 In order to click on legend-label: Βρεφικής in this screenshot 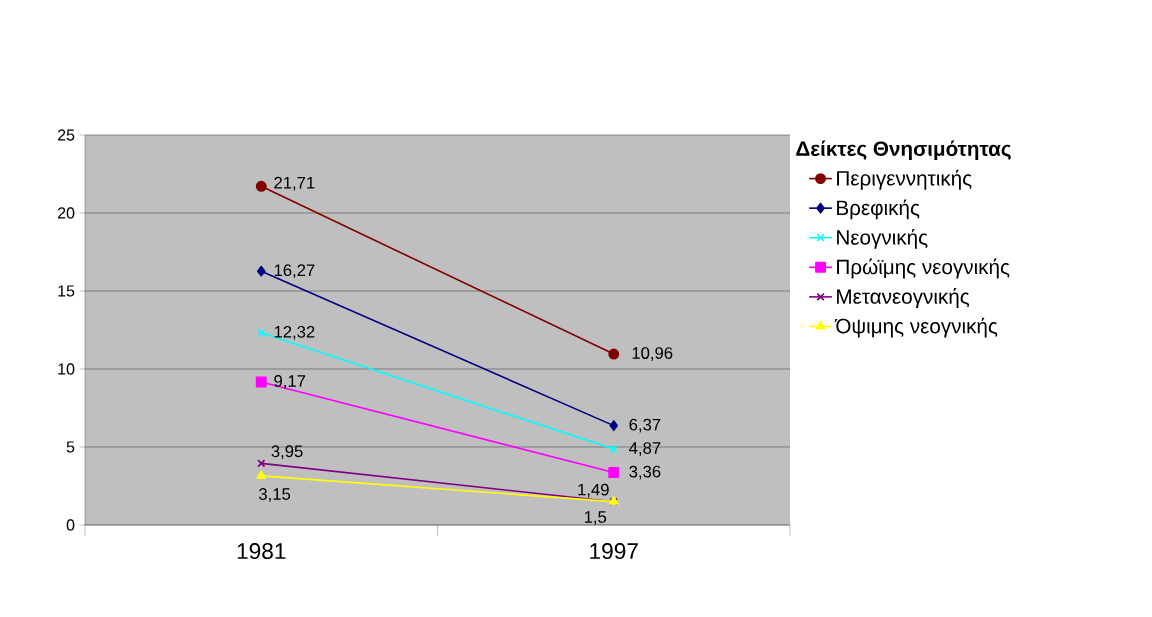, I will do `click(878, 209)`.